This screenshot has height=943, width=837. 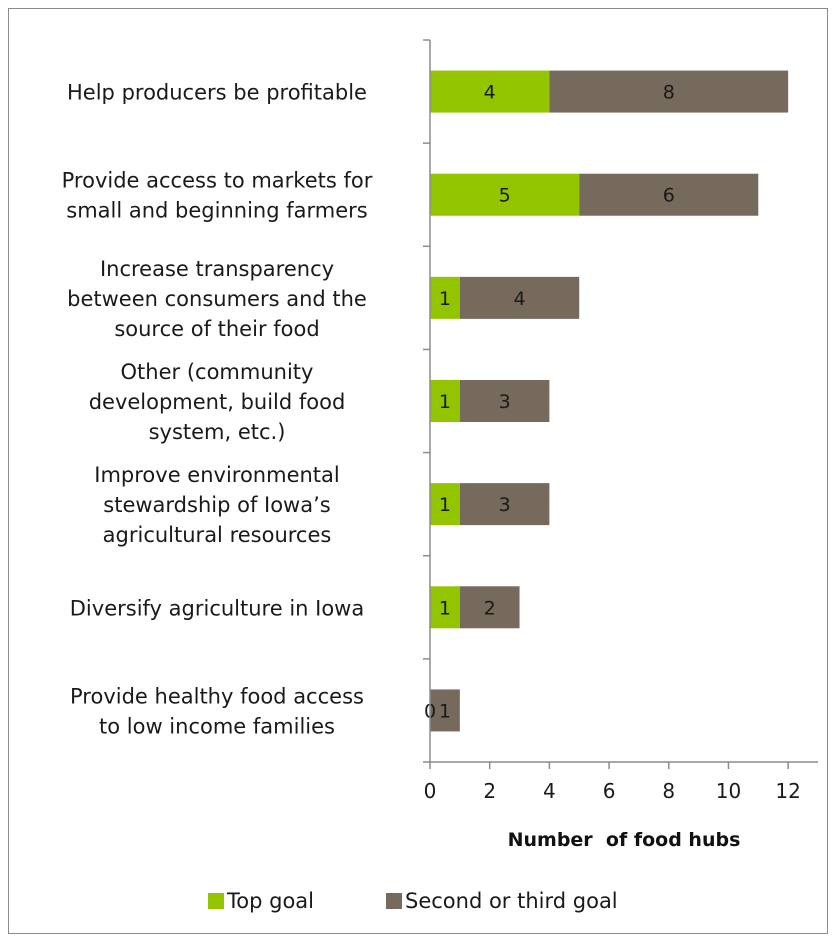 I want to click on x-tick-label: 10, so click(x=728, y=791).